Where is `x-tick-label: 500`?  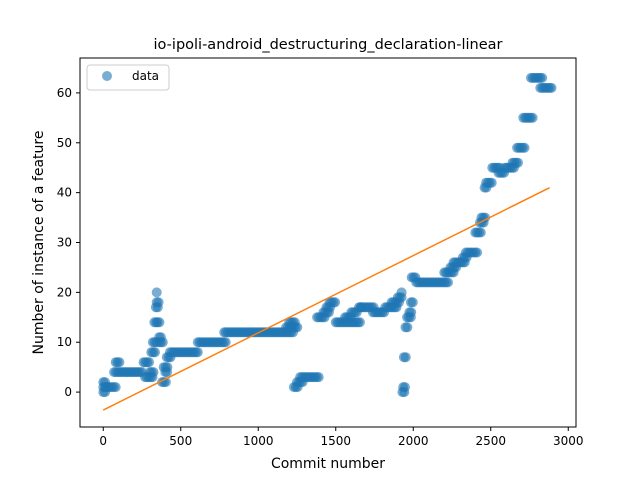 x-tick-label: 500 is located at coordinates (180, 441).